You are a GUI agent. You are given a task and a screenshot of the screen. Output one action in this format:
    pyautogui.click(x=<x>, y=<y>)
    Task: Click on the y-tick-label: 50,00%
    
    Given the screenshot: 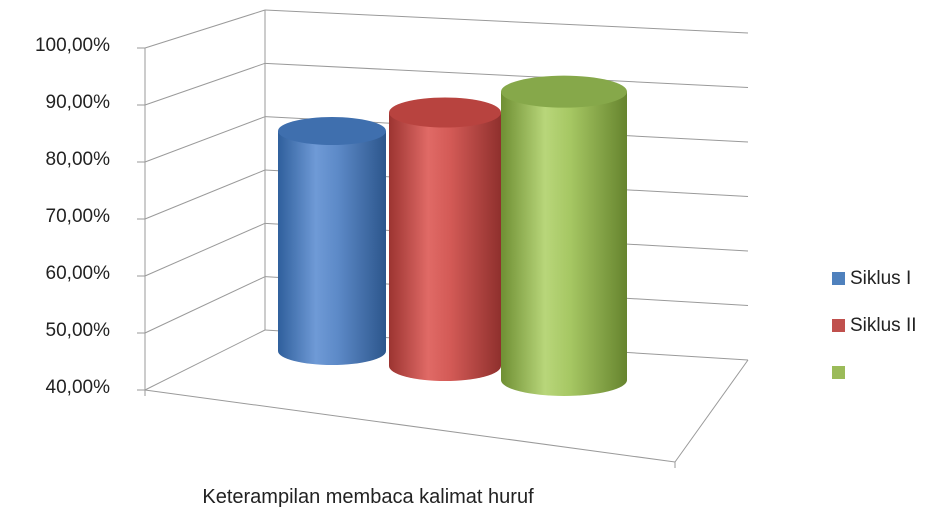 What is the action you would take?
    pyautogui.click(x=78, y=330)
    